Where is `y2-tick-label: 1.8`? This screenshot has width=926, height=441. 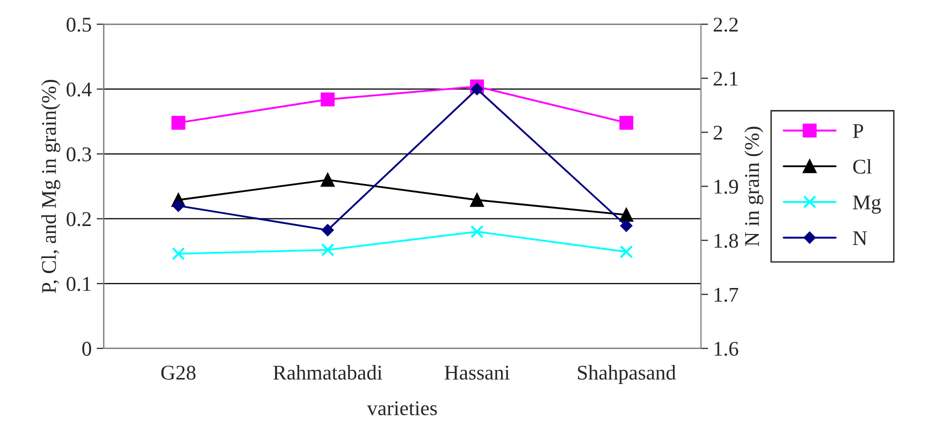 y2-tick-label: 1.8 is located at coordinates (726, 241).